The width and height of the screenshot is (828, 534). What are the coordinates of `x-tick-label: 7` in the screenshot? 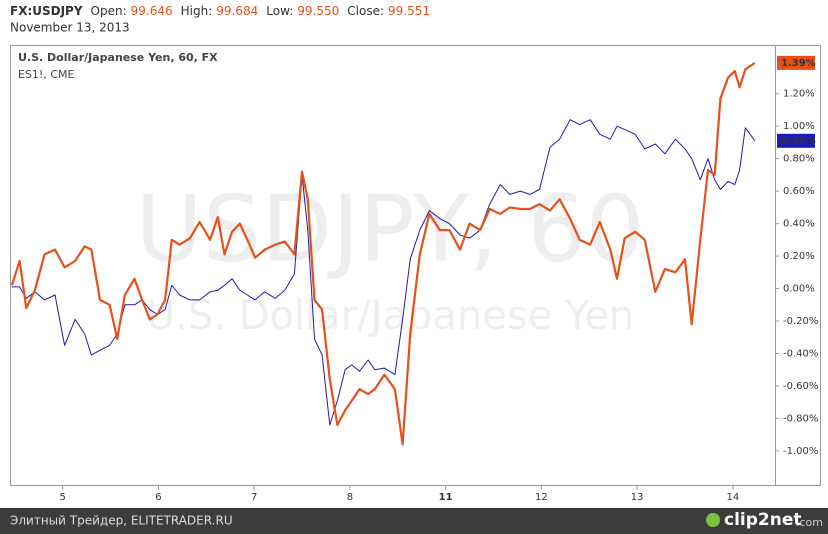 It's located at (254, 497).